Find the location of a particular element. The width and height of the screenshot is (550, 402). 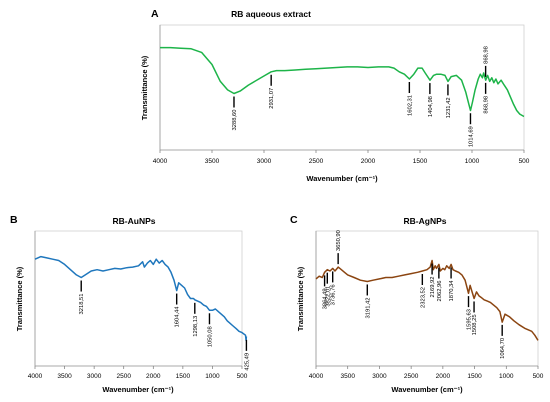

peak-label: 1595,63 is located at coordinates (470, 319).